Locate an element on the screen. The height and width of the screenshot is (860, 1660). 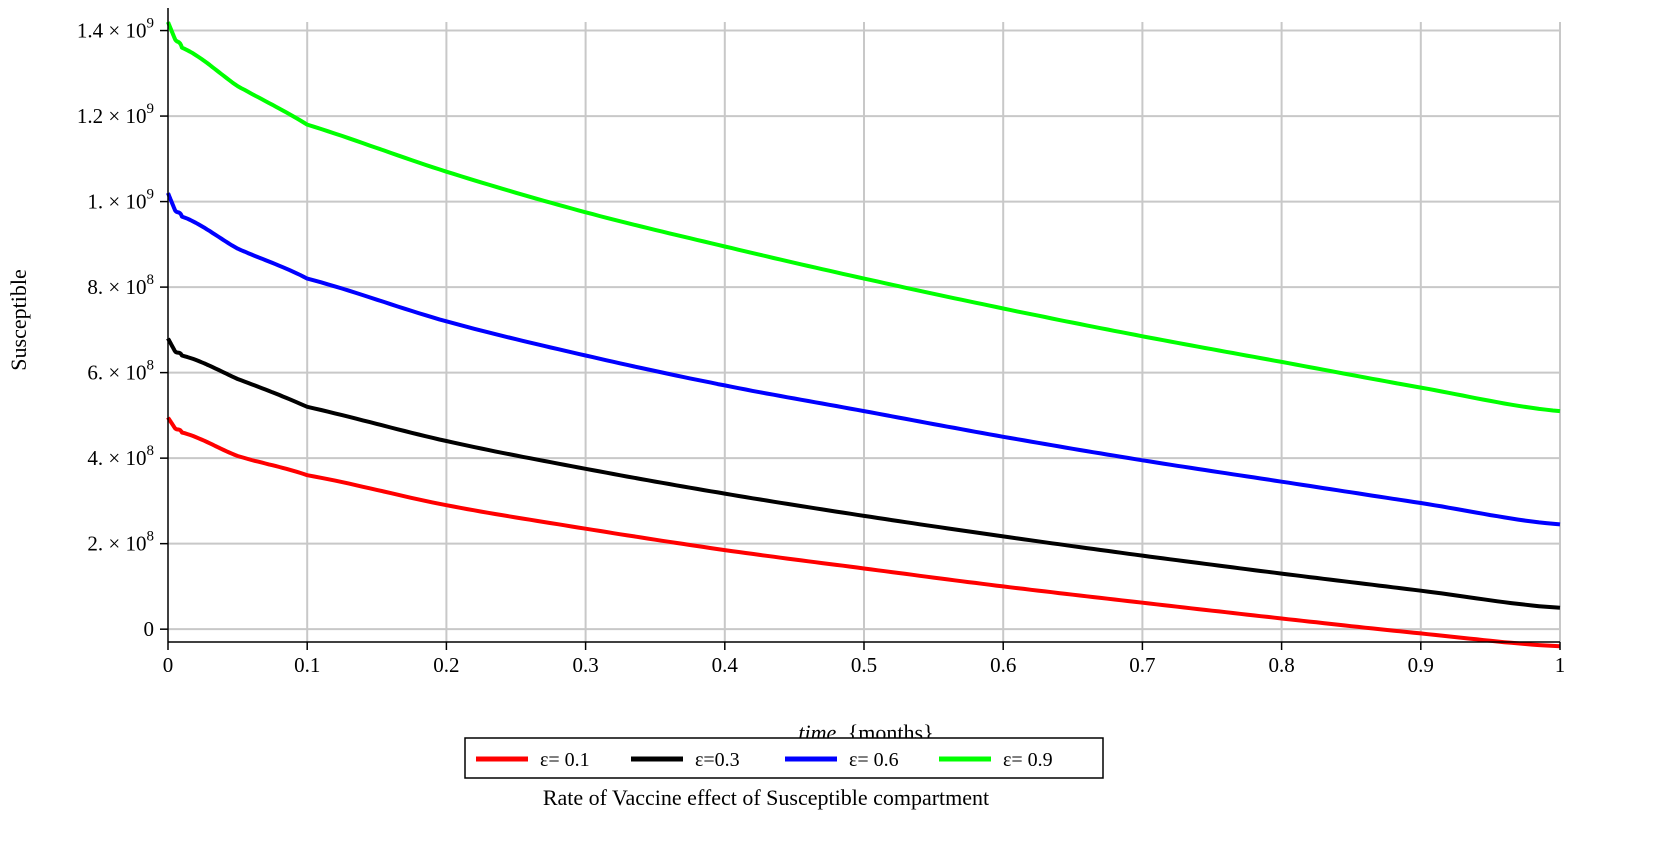
x-tick-label: 0.3 is located at coordinates (585, 665).